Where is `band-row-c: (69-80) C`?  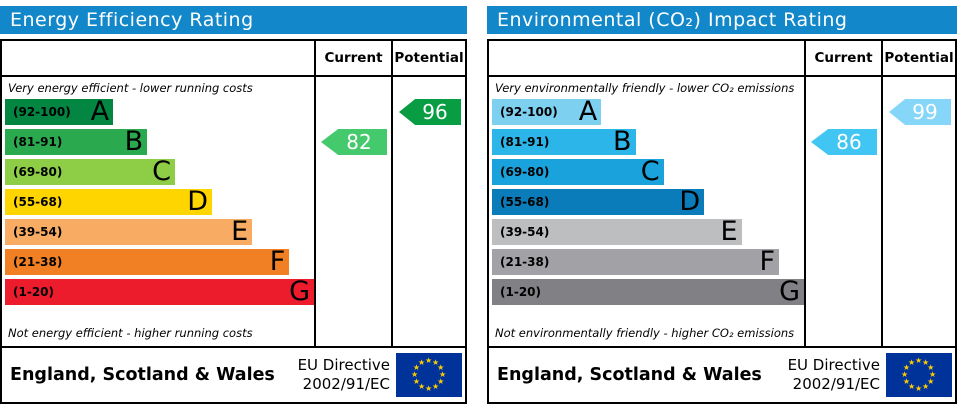
band-row-c: (69-80) C is located at coordinates (648, 172).